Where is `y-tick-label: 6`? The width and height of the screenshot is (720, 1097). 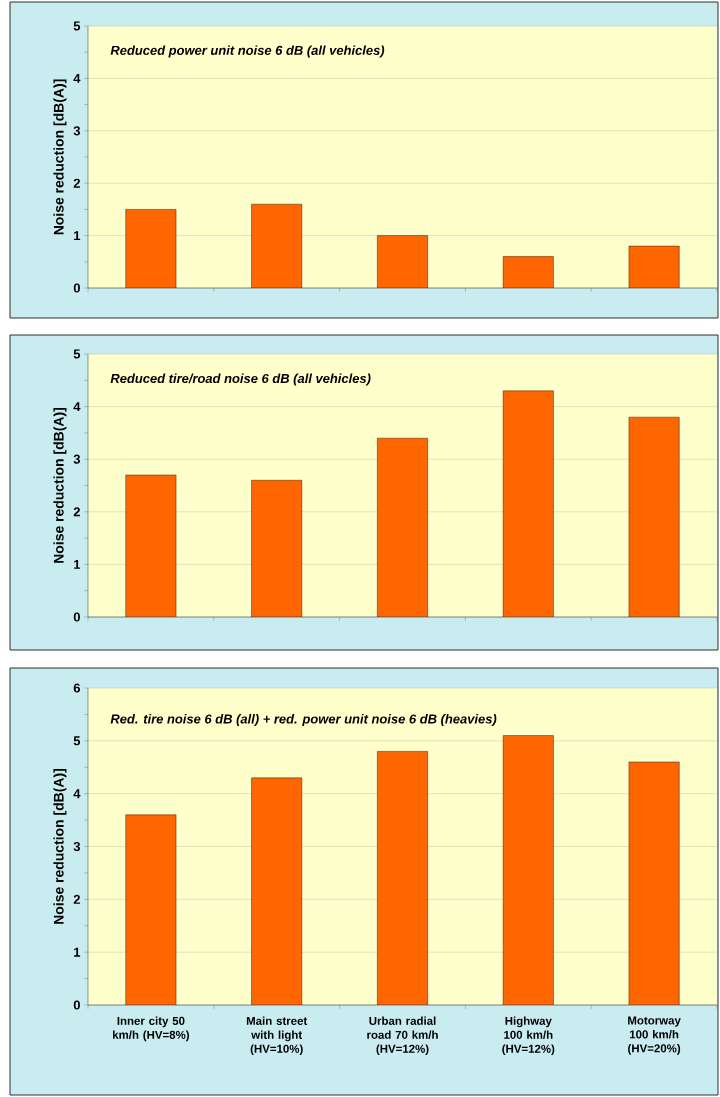
y-tick-label: 6 is located at coordinates (77, 688).